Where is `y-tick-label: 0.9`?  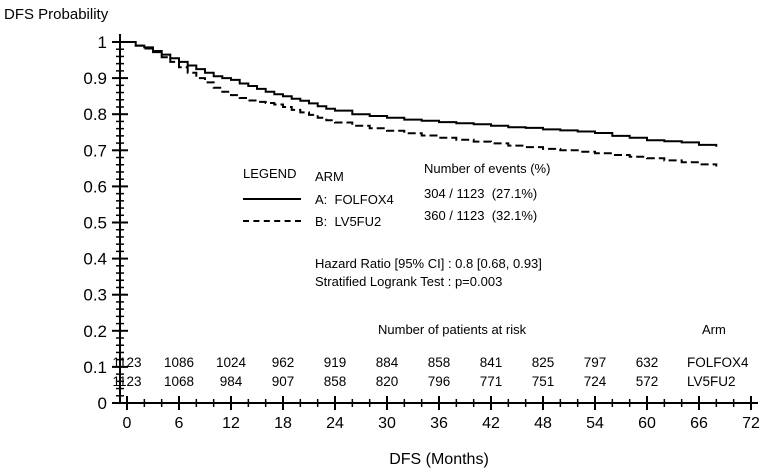 y-tick-label: 0.9 is located at coordinates (95, 78).